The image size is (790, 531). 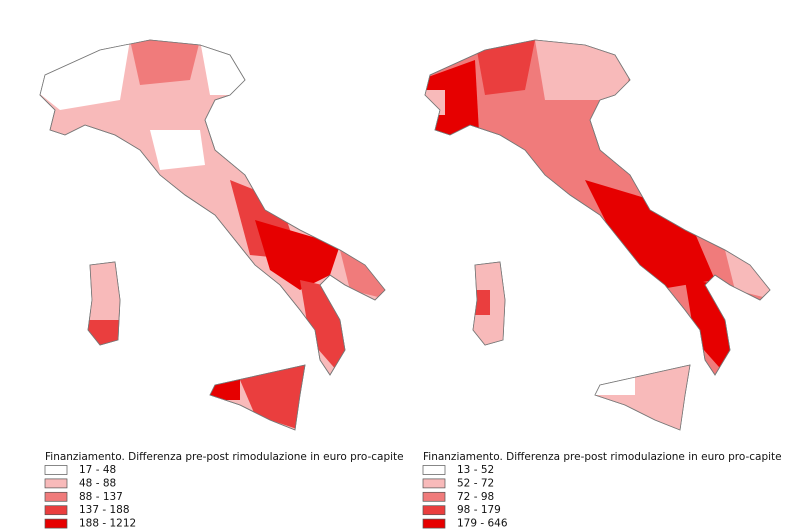 What do you see at coordinates (475, 470) in the screenshot?
I see `legend-label: 13 - 52` at bounding box center [475, 470].